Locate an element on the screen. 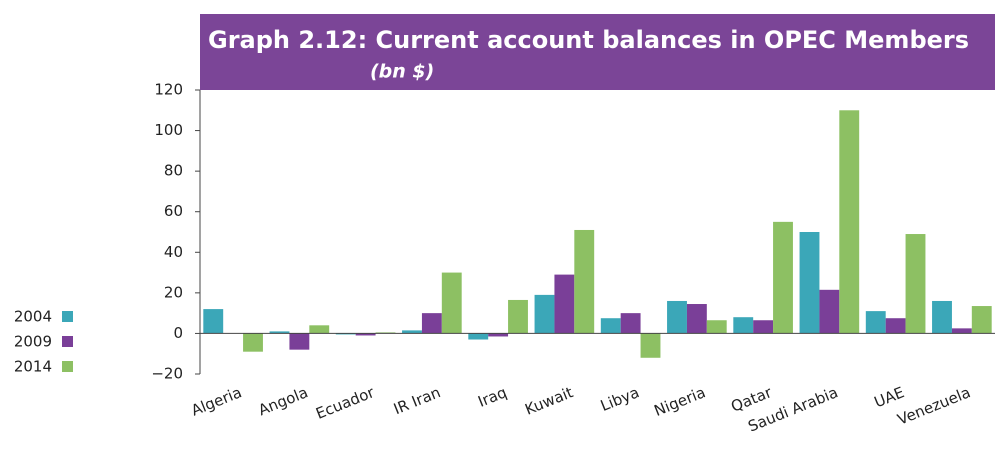  x-tick-label: Ecuador is located at coordinates (345, 403).